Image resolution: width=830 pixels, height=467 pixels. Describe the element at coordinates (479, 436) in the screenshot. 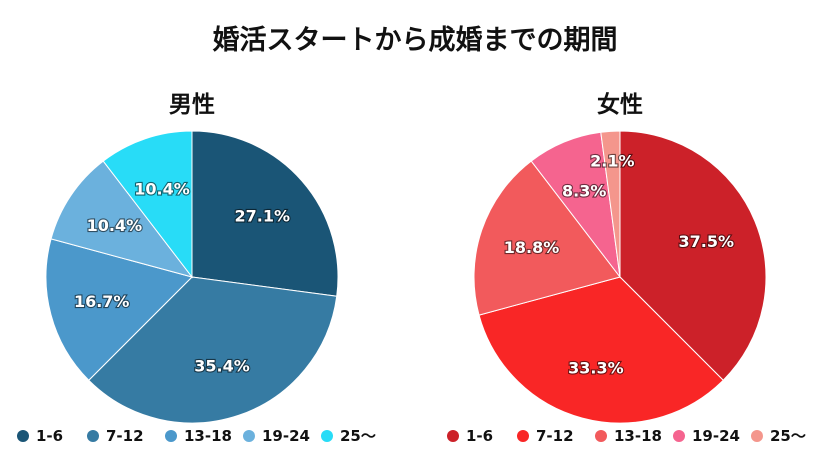

I see `legend-label-female-0: 1-6` at that location.